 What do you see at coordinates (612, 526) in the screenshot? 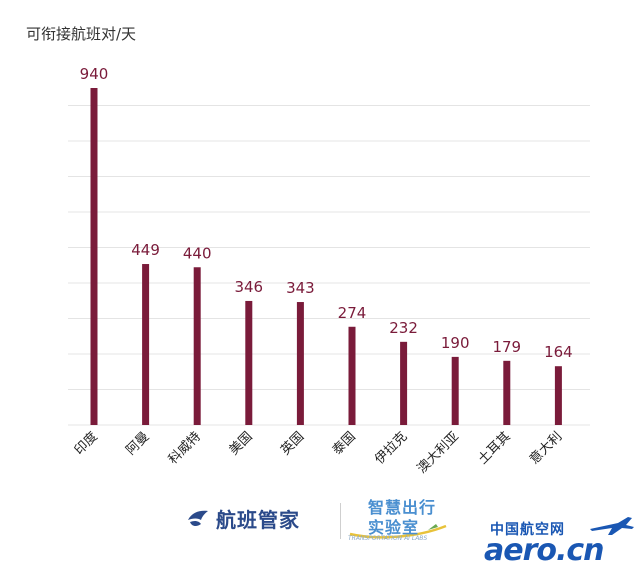
I see `airplane-icon` at bounding box center [612, 526].